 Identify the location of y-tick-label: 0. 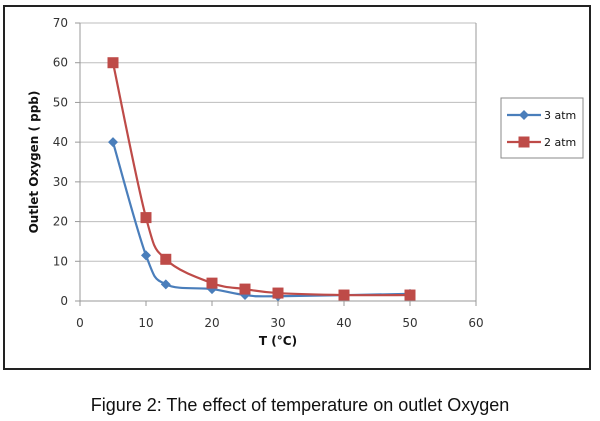
(64, 301).